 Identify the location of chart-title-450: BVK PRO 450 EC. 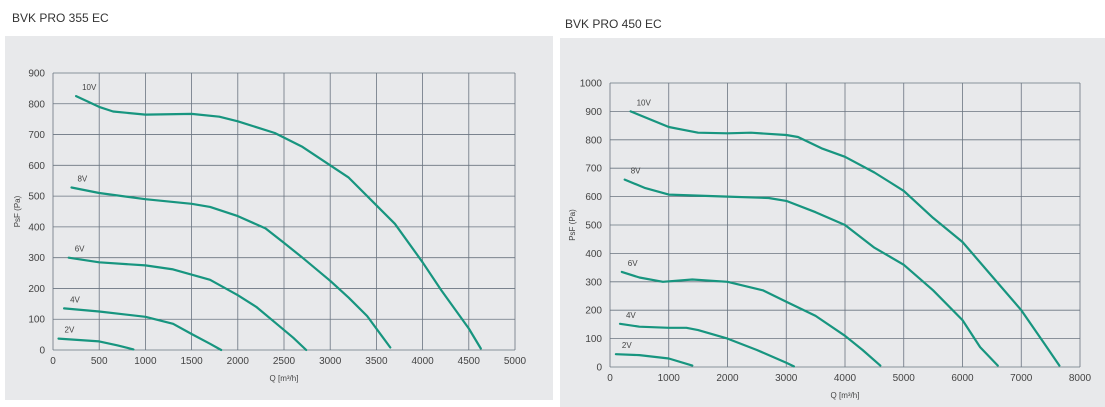
(613, 24).